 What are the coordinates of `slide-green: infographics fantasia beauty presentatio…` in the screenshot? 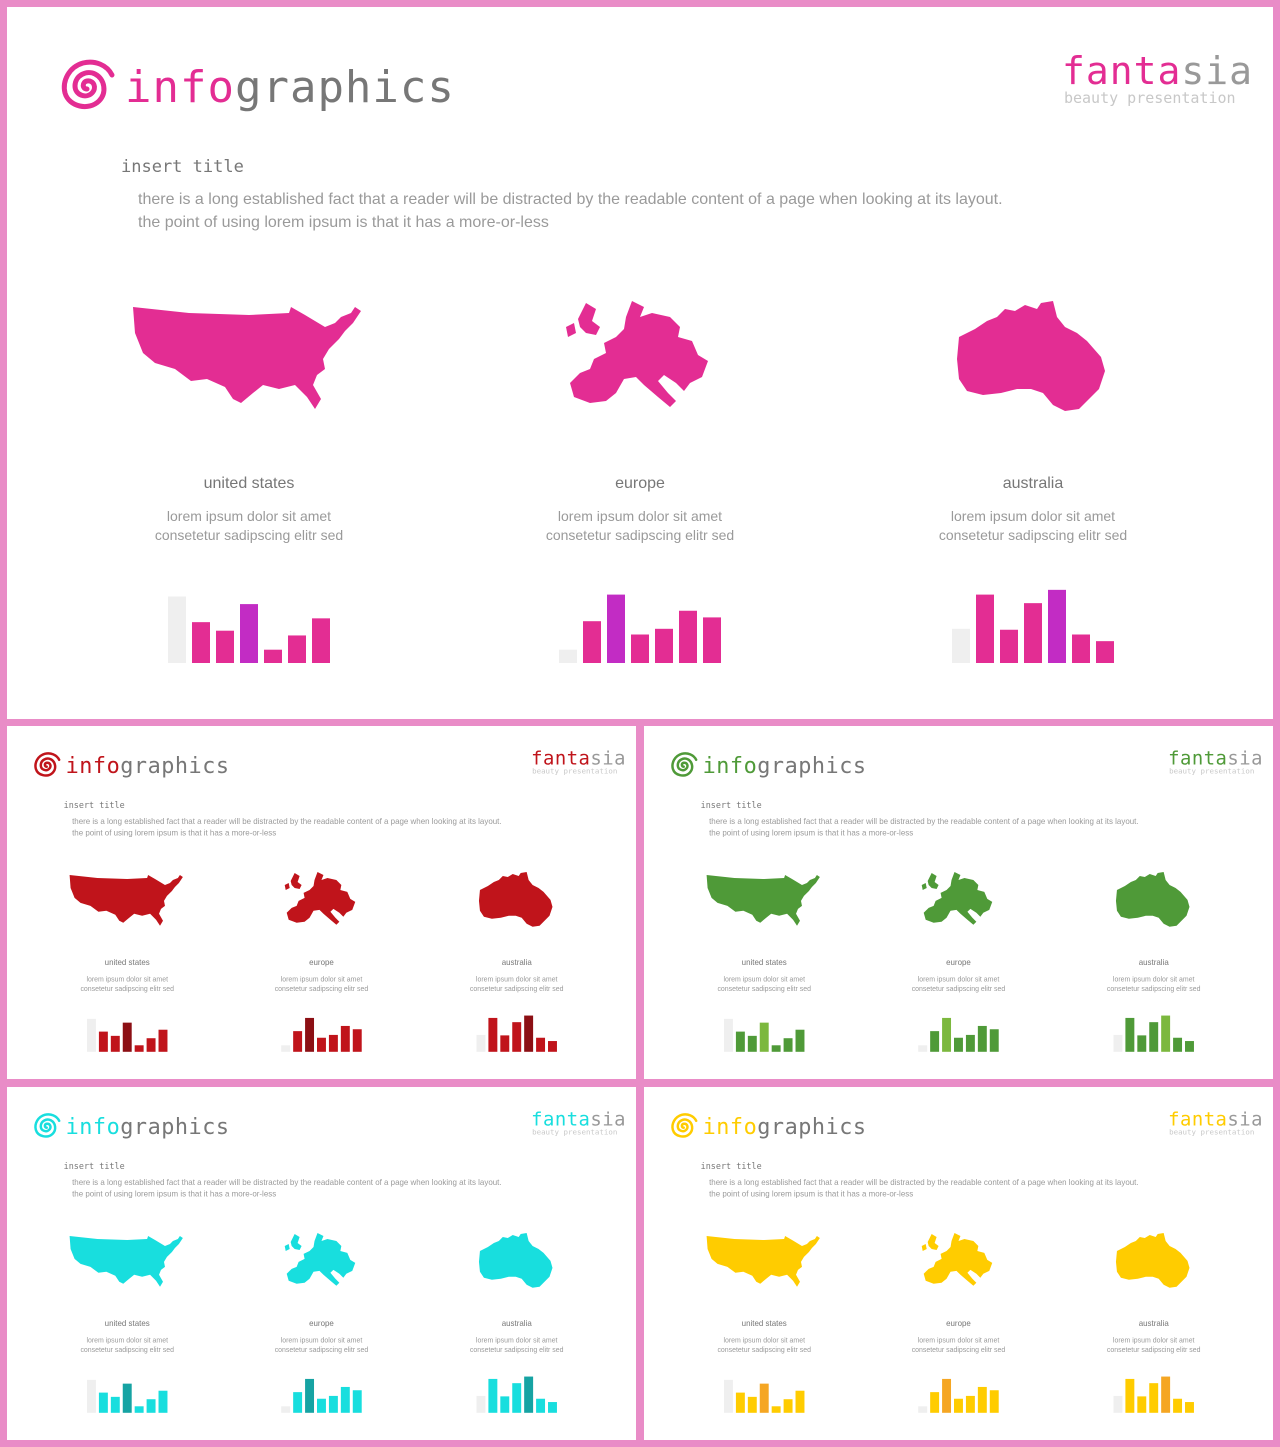 It's located at (958, 902).